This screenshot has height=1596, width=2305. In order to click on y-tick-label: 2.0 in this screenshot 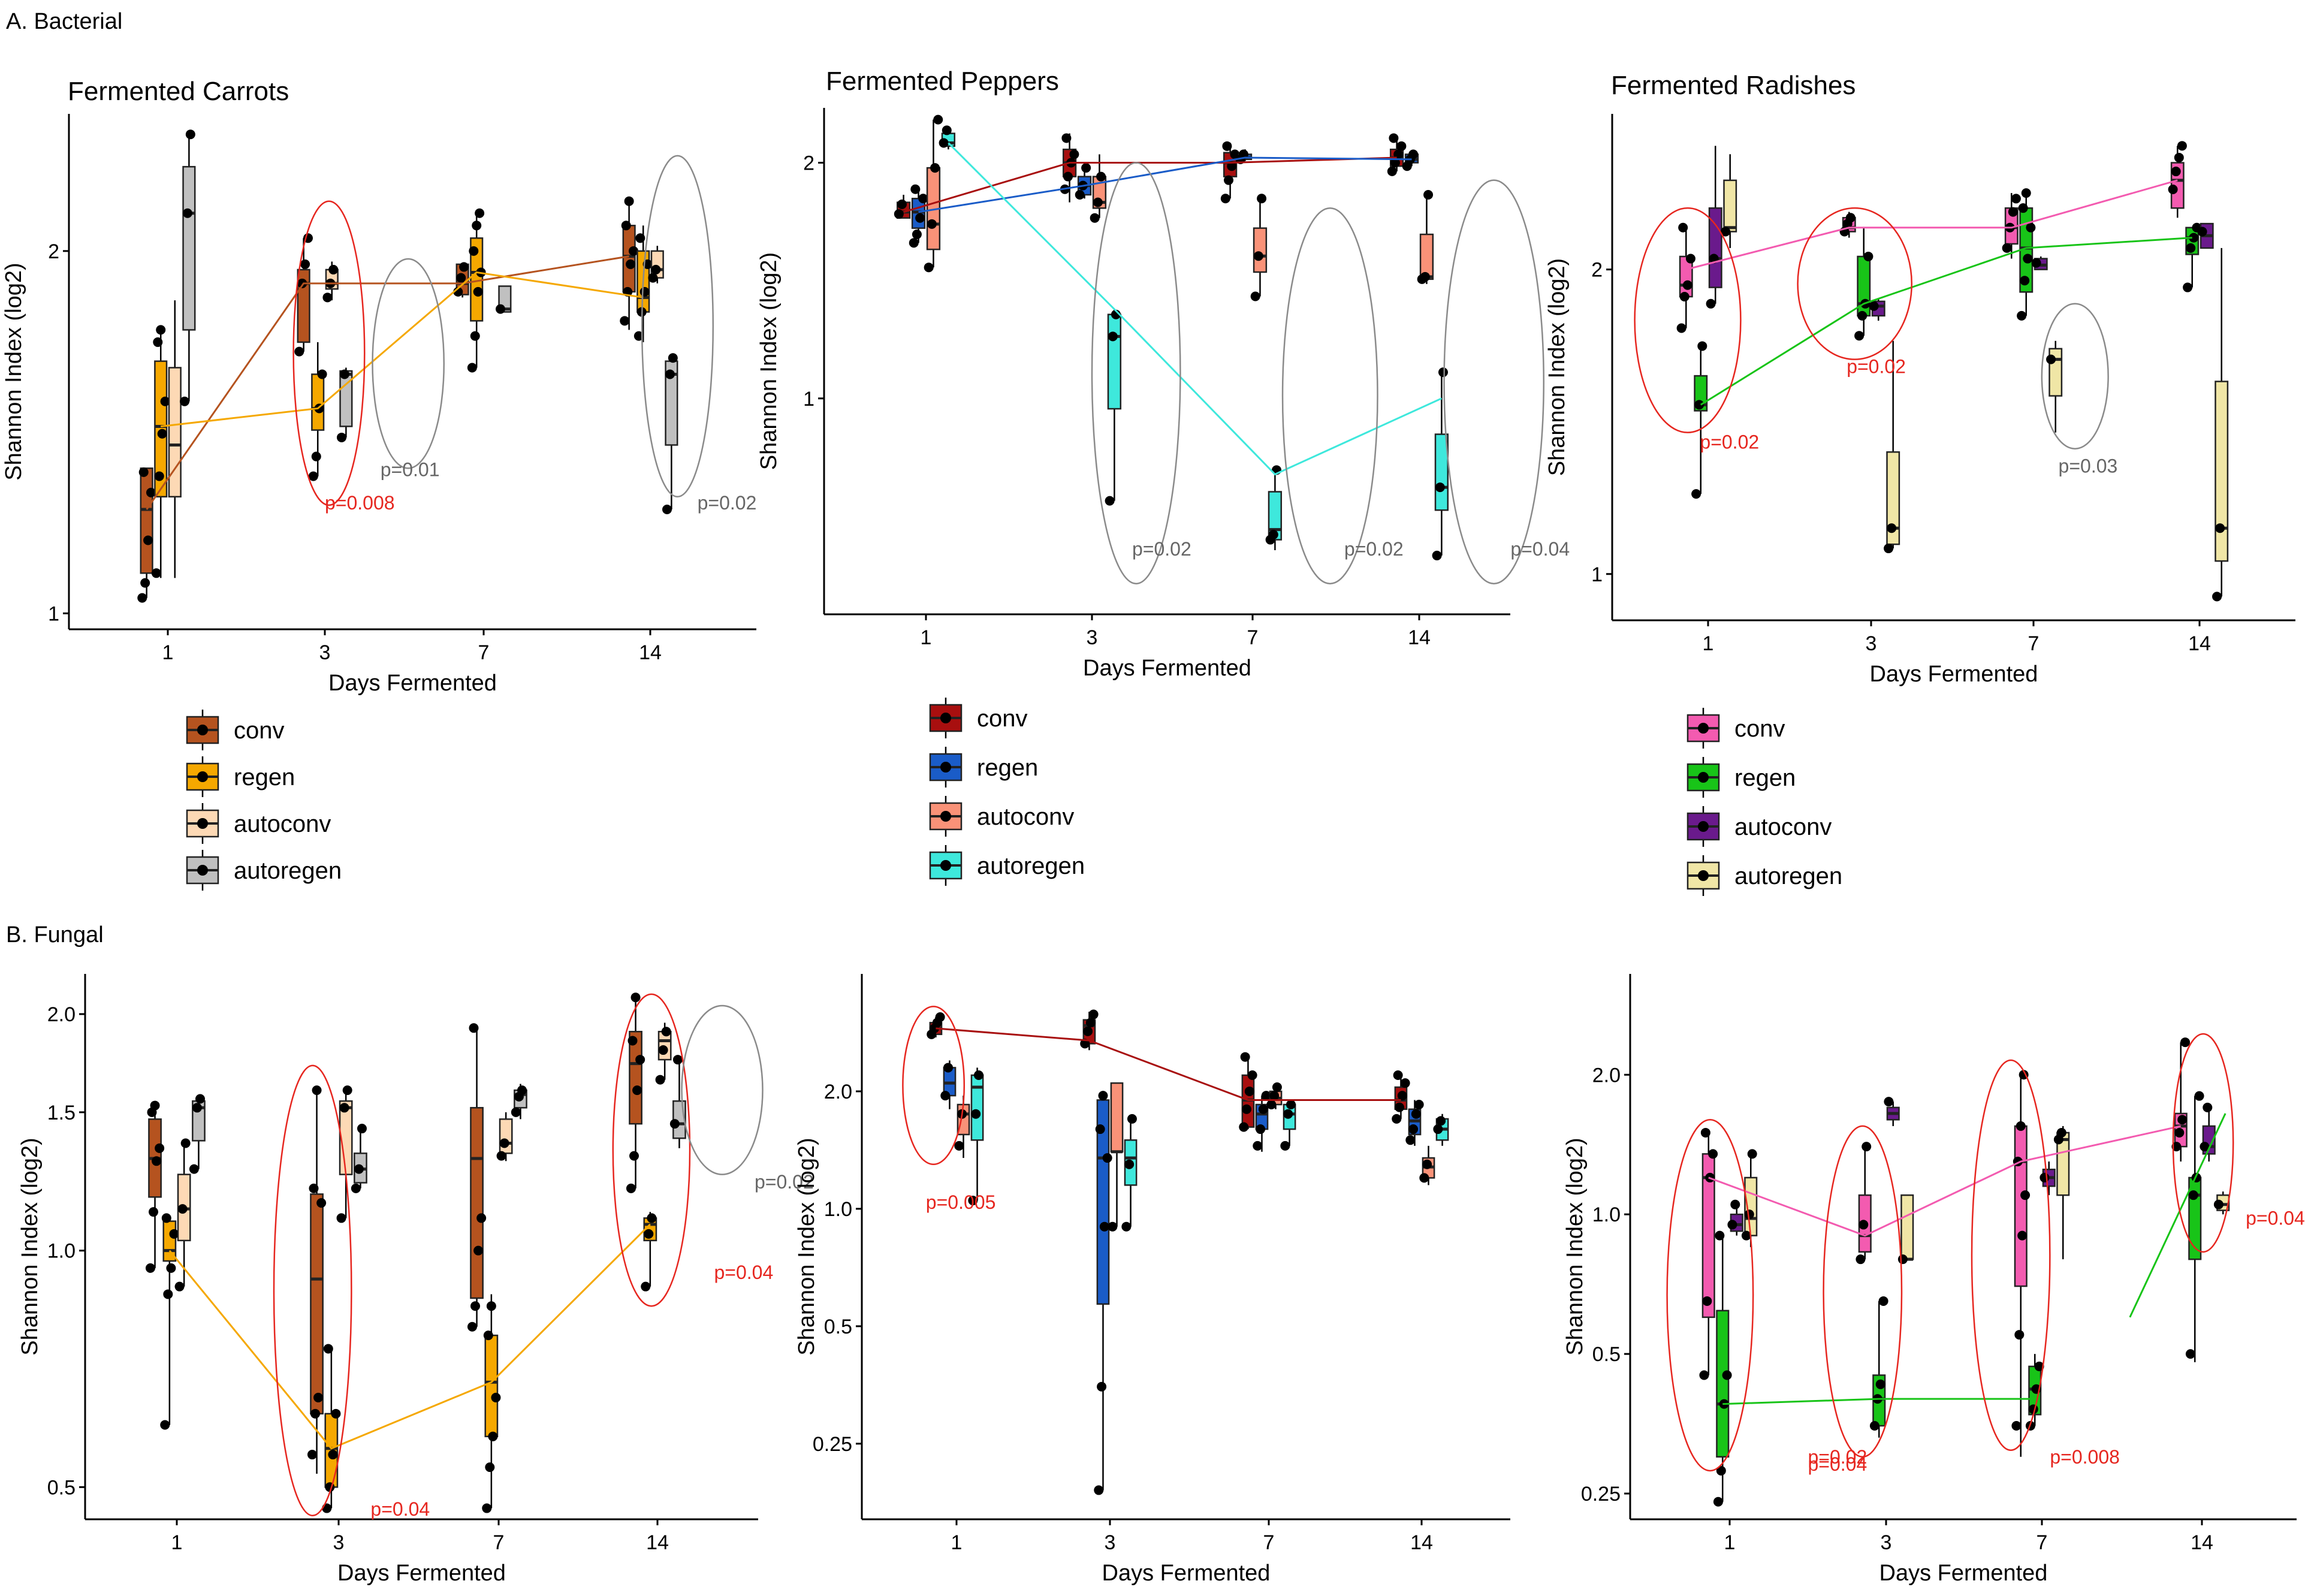, I will do `click(62, 1014)`.